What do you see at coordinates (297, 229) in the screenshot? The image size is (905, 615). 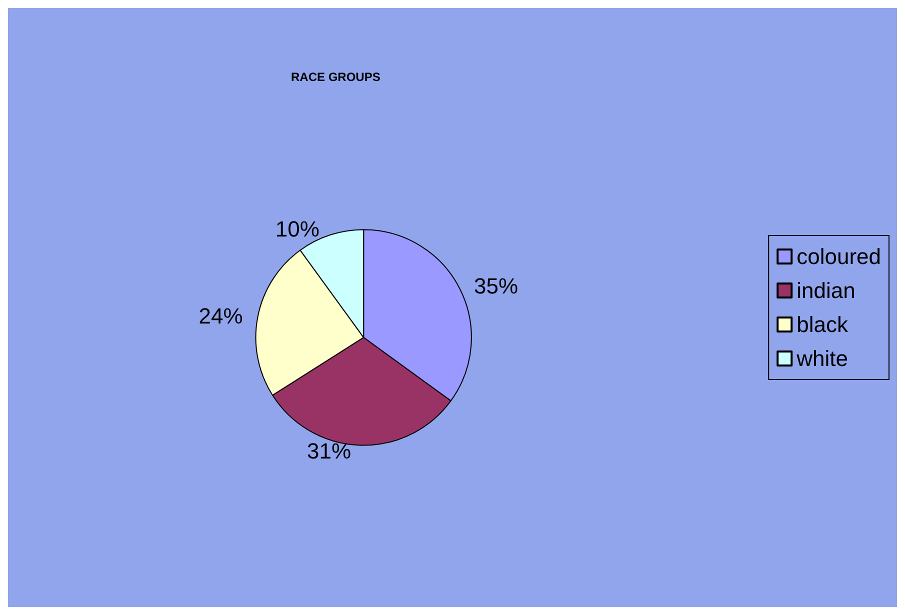 I see `data-label: 10%` at bounding box center [297, 229].